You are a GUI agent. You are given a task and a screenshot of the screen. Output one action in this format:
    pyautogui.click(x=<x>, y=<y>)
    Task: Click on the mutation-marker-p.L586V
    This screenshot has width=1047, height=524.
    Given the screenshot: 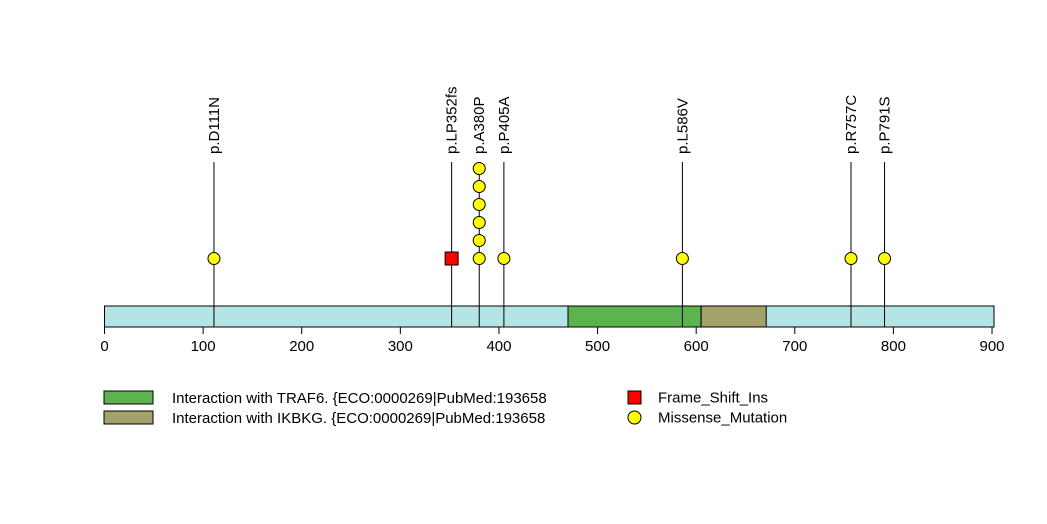 What is the action you would take?
    pyautogui.click(x=682, y=258)
    